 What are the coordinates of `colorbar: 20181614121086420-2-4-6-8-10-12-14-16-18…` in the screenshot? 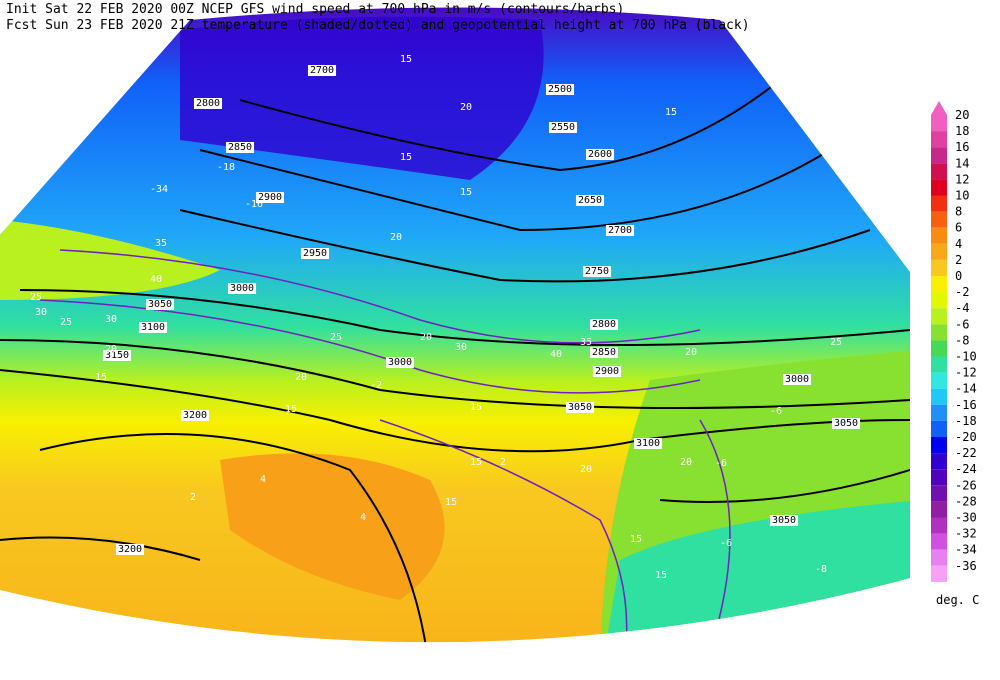 It's located at (954, 341).